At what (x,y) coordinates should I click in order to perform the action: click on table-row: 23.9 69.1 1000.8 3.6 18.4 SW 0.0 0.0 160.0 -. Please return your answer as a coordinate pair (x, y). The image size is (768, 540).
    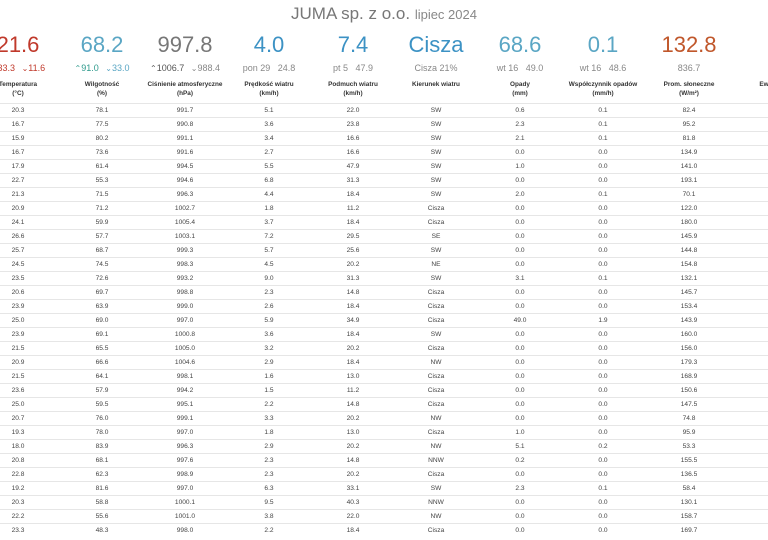
    Looking at the image, I should click on (384, 334).